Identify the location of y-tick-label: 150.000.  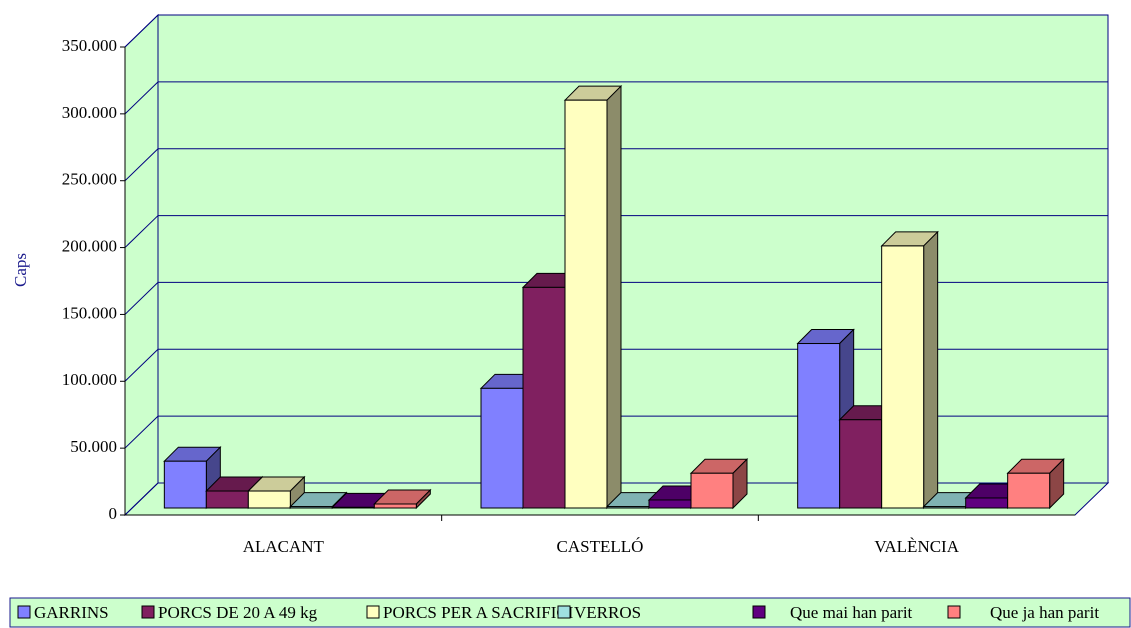
(89, 312).